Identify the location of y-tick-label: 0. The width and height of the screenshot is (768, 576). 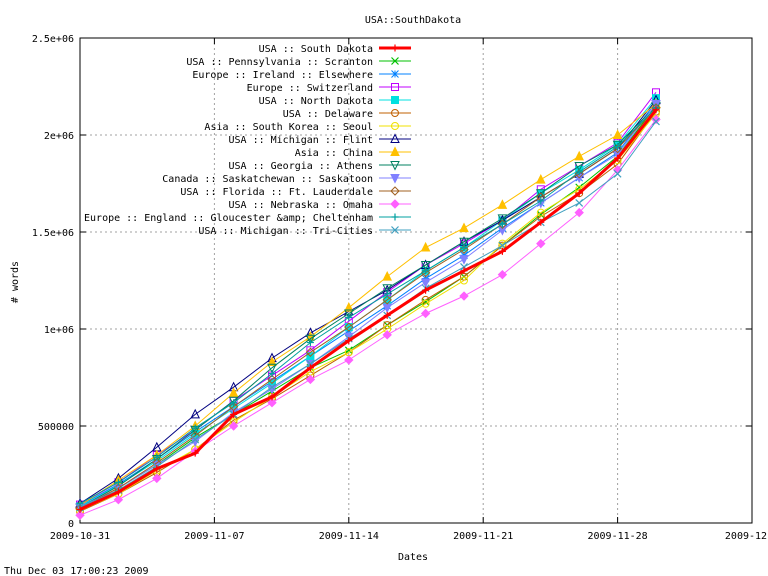
(71, 524).